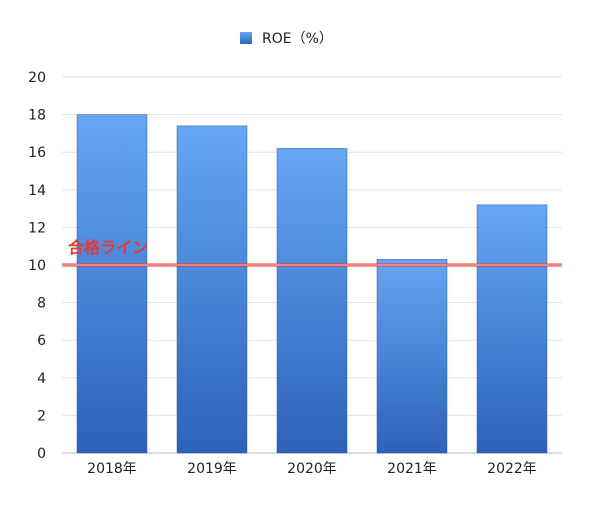 Image resolution: width=600 pixels, height=511 pixels. I want to click on y-tick-label: 18, so click(37, 116).